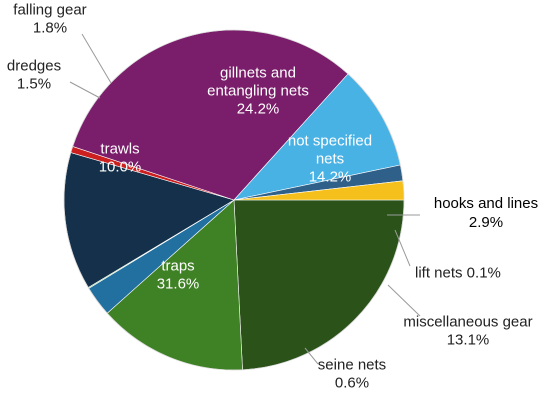 This screenshot has height=400, width=550. Describe the element at coordinates (119, 148) in the screenshot. I see `slice-name-trawls: trawls` at that location.